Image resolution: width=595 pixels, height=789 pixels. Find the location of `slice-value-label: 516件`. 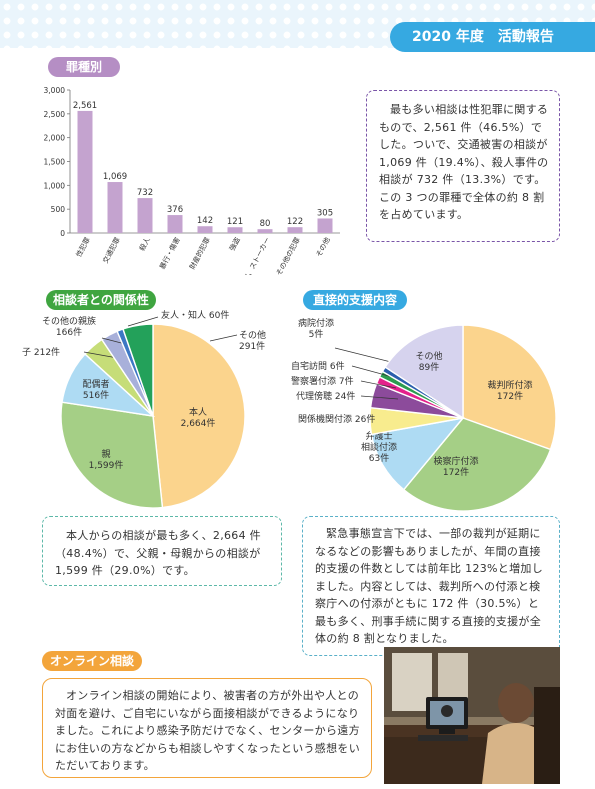

slice-value-label: 516件 is located at coordinates (96, 395).